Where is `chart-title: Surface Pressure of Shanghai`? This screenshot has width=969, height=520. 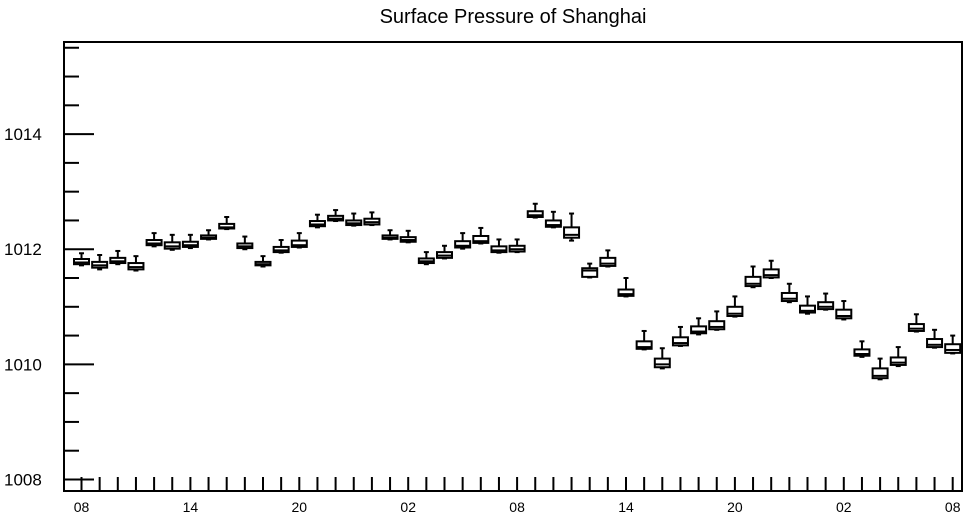 chart-title: Surface Pressure of Shanghai is located at coordinates (513, 17).